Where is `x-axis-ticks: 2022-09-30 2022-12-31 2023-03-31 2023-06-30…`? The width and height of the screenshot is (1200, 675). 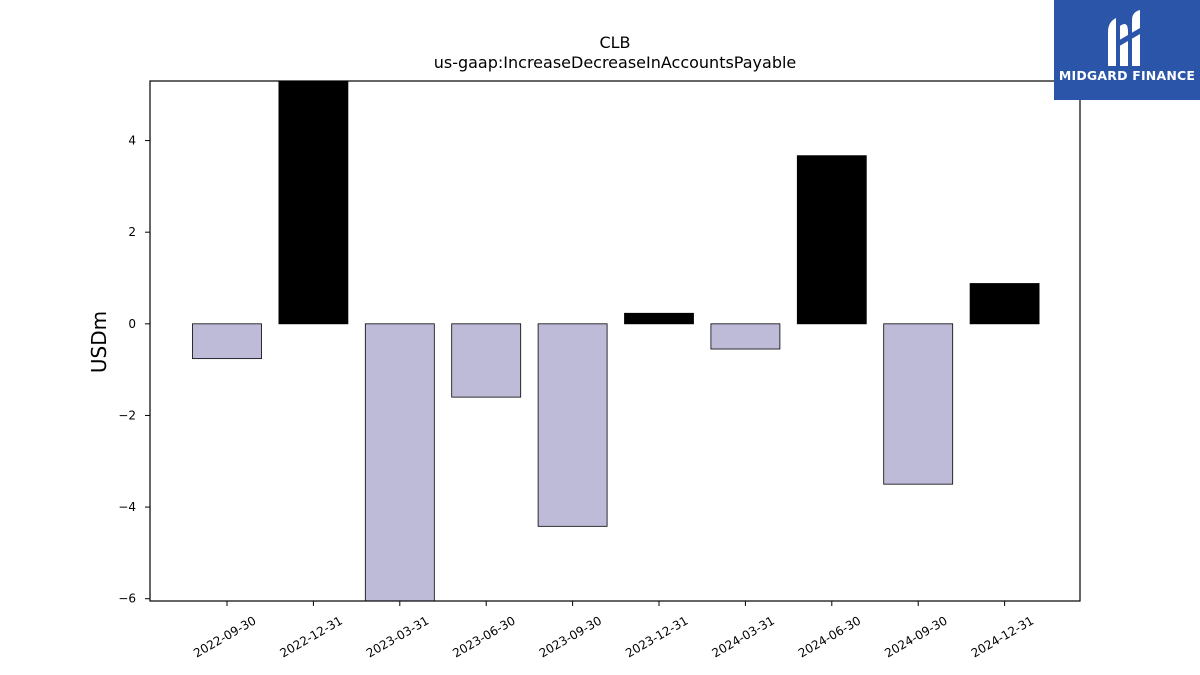 x-axis-ticks: 2022-09-30 2022-12-31 2023-03-31 2023-06-30… is located at coordinates (613, 630).